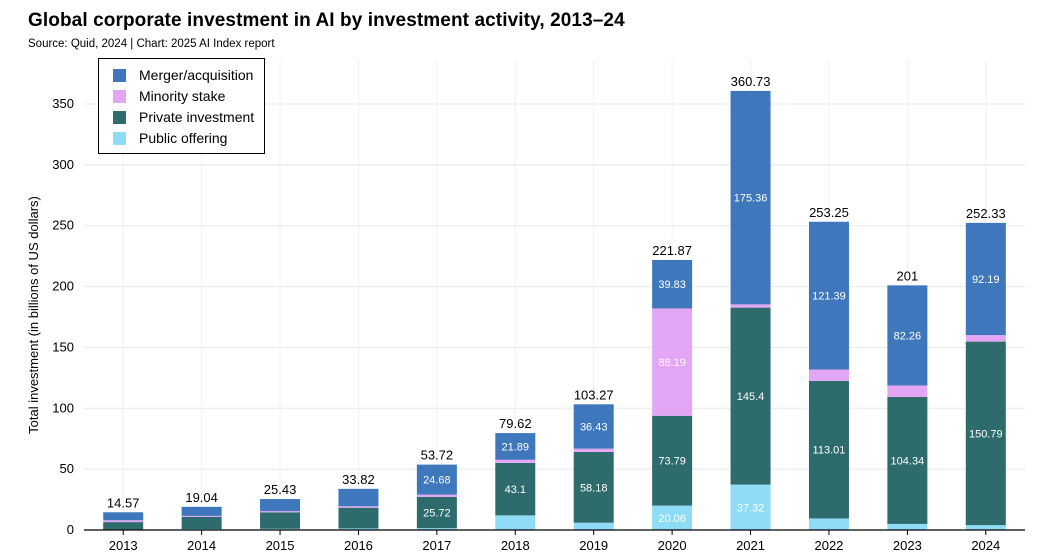 This screenshot has width=1055, height=558. I want to click on segment-label: 175.36, so click(751, 199).